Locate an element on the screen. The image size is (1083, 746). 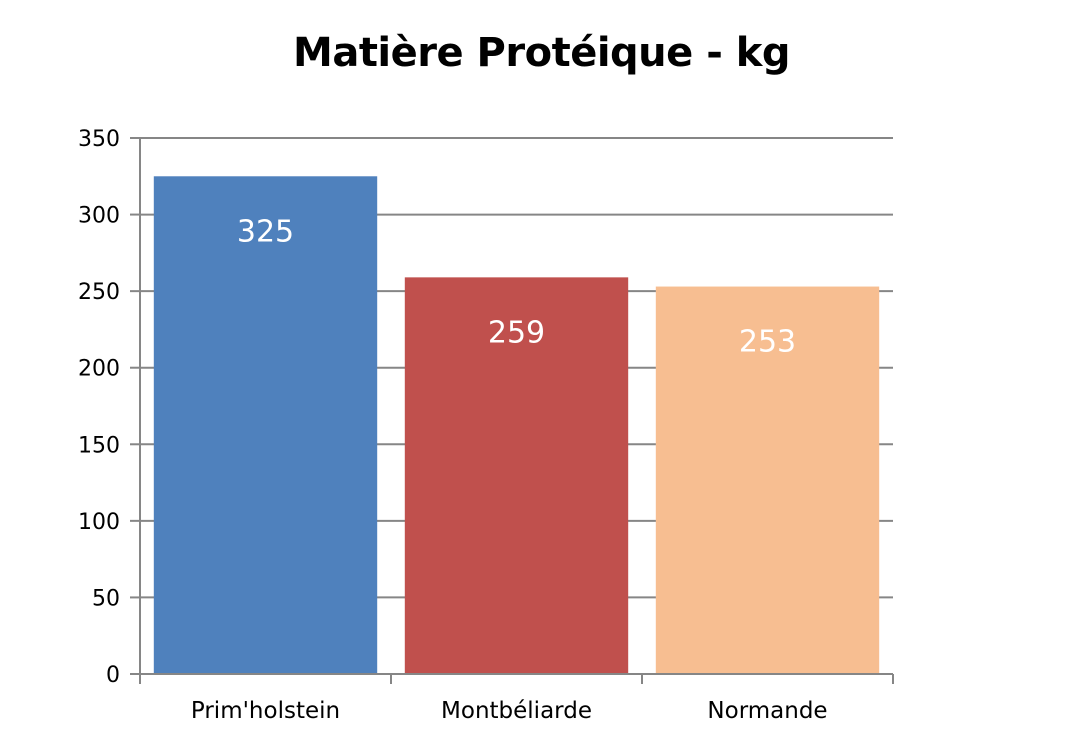
data-label: 325 is located at coordinates (265, 231).